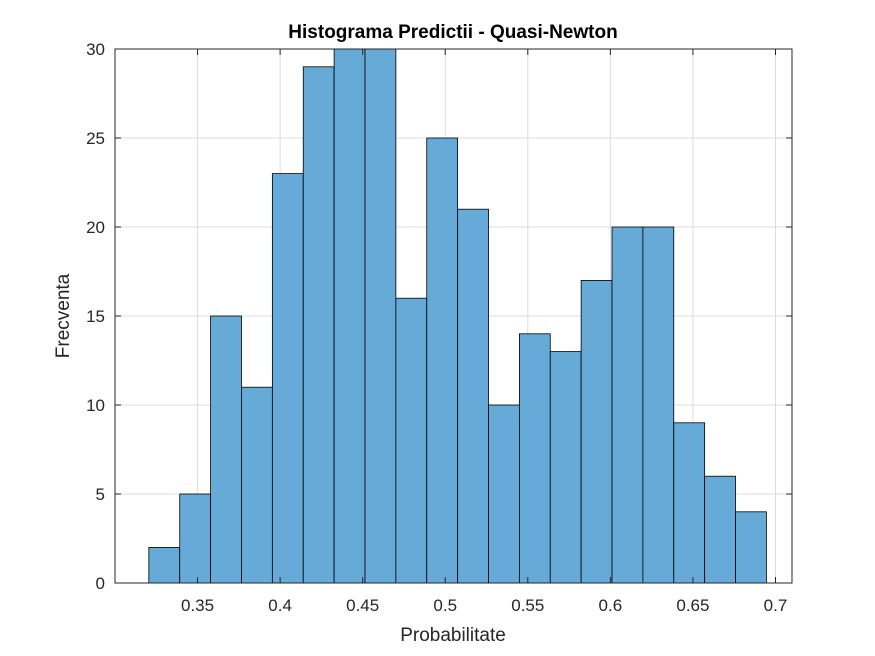 This screenshot has width=875, height=656. Describe the element at coordinates (63, 315) in the screenshot. I see `y-axis-label: Frecventa` at that location.